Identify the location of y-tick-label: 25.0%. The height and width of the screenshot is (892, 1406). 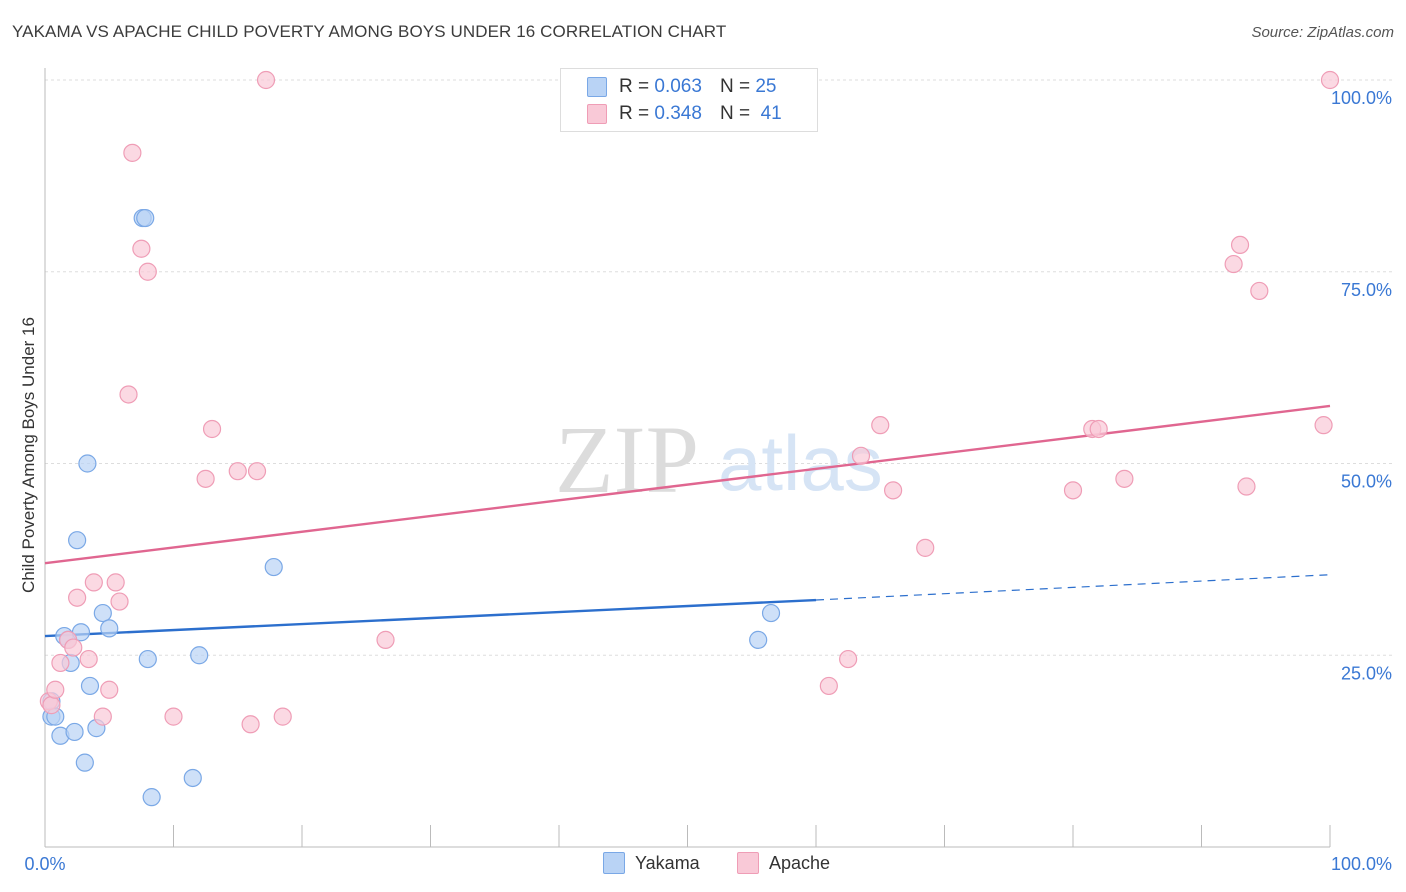
(1366, 673).